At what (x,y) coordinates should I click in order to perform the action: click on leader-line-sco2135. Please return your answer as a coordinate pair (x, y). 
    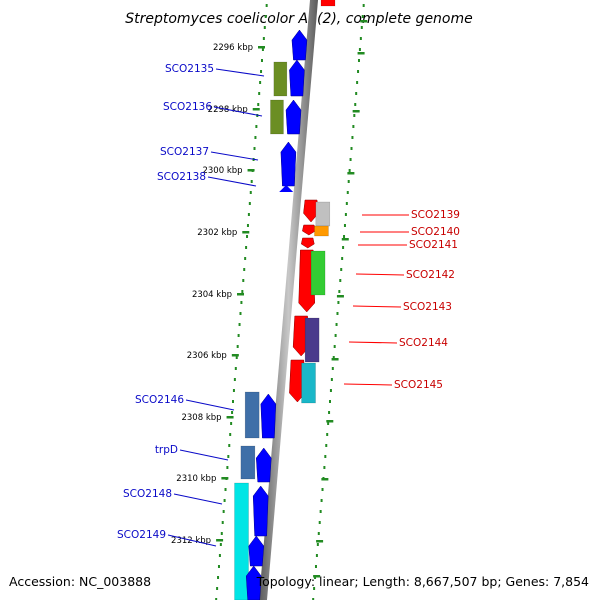
    Looking at the image, I should click on (240, 72).